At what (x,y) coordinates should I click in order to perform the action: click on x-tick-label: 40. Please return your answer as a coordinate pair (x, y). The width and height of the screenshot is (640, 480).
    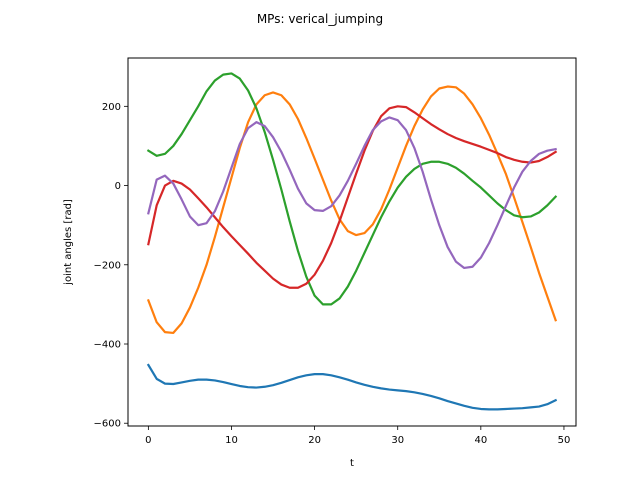
    Looking at the image, I should click on (480, 440).